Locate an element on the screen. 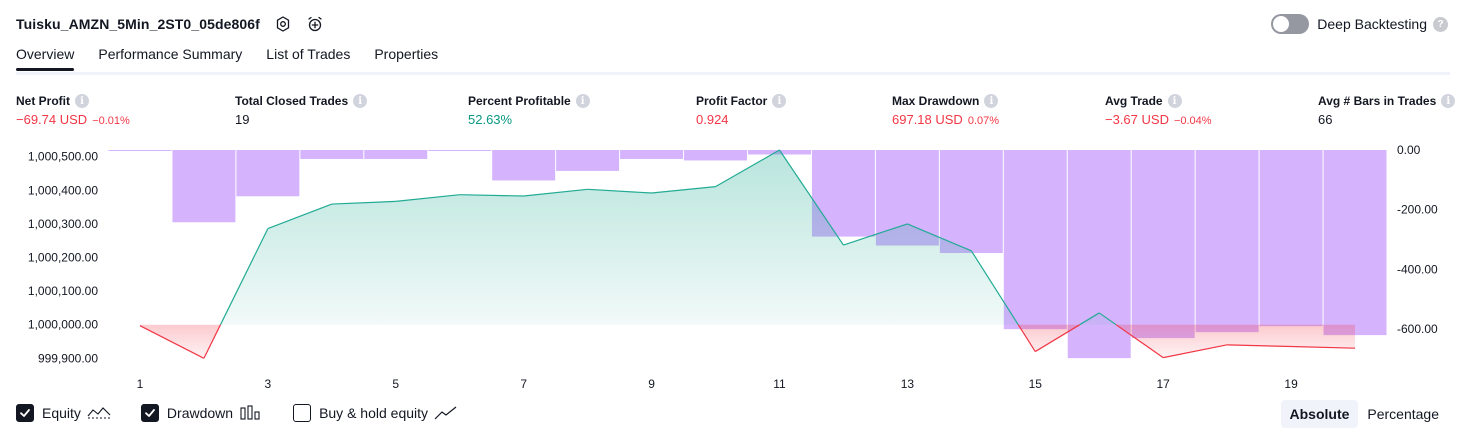 This screenshot has height=438, width=1466. equity-line-icon is located at coordinates (99, 413).